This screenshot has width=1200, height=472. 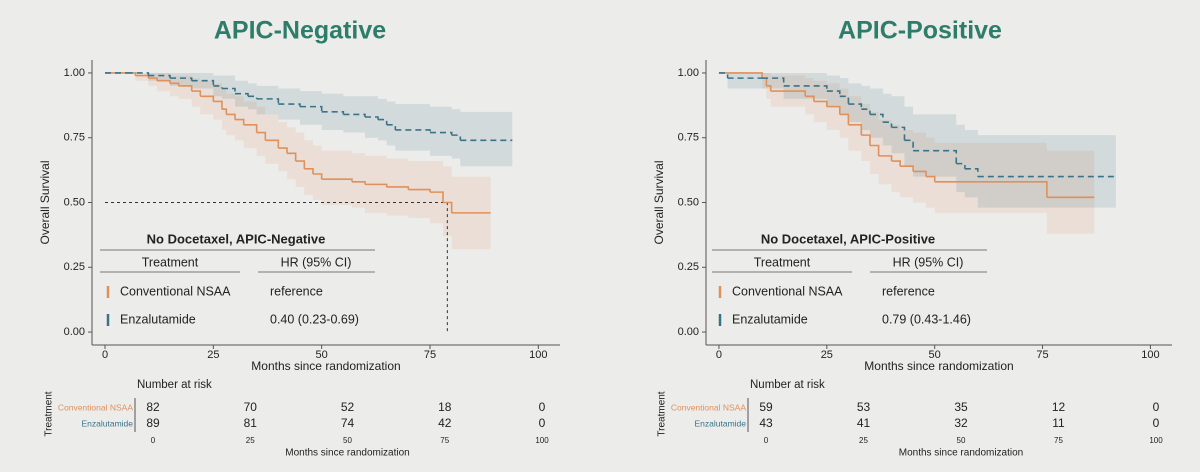 What do you see at coordinates (926, 319) in the screenshot?
I see `hazard-ratio: 0.79 (0.43-1.46)` at bounding box center [926, 319].